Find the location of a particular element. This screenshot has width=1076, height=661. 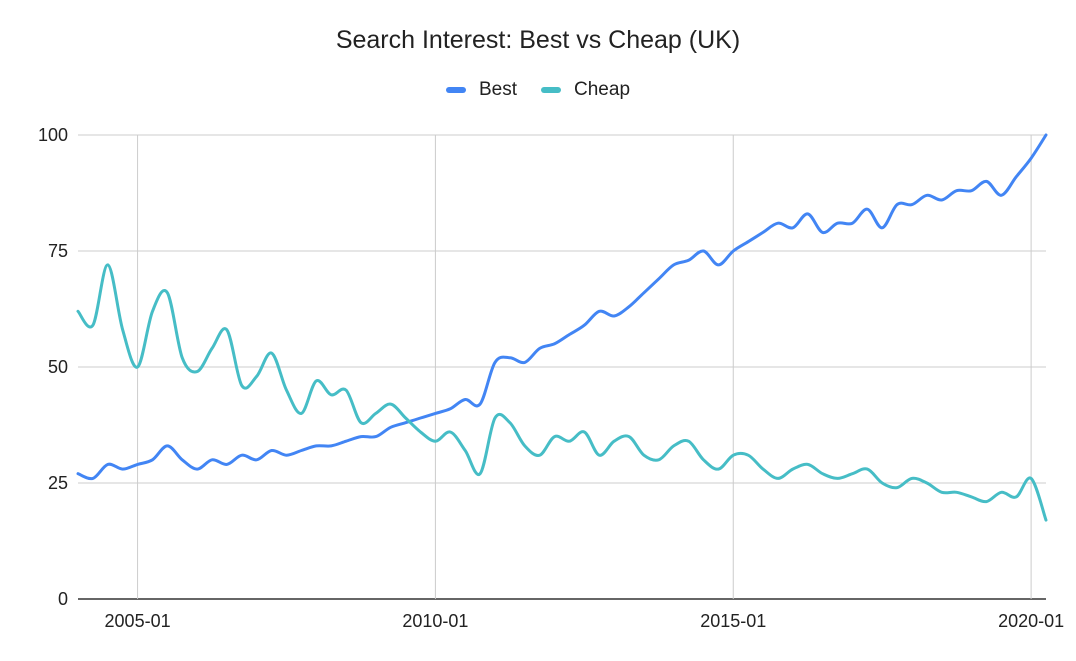

chart-legend: Best Cheap is located at coordinates (538, 90).